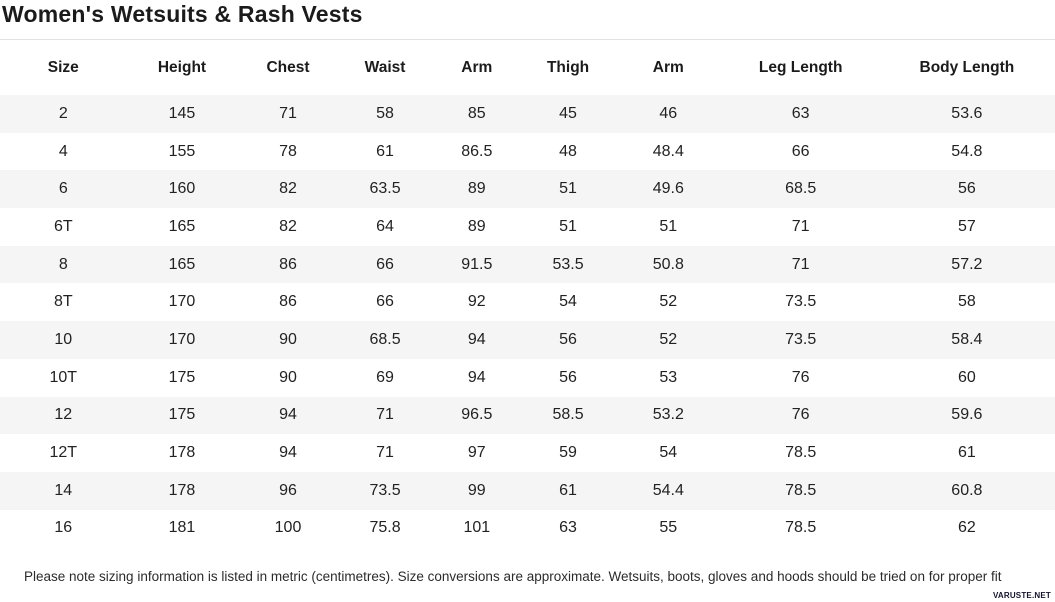  Describe the element at coordinates (477, 114) in the screenshot. I see `table-cell: 85` at that location.